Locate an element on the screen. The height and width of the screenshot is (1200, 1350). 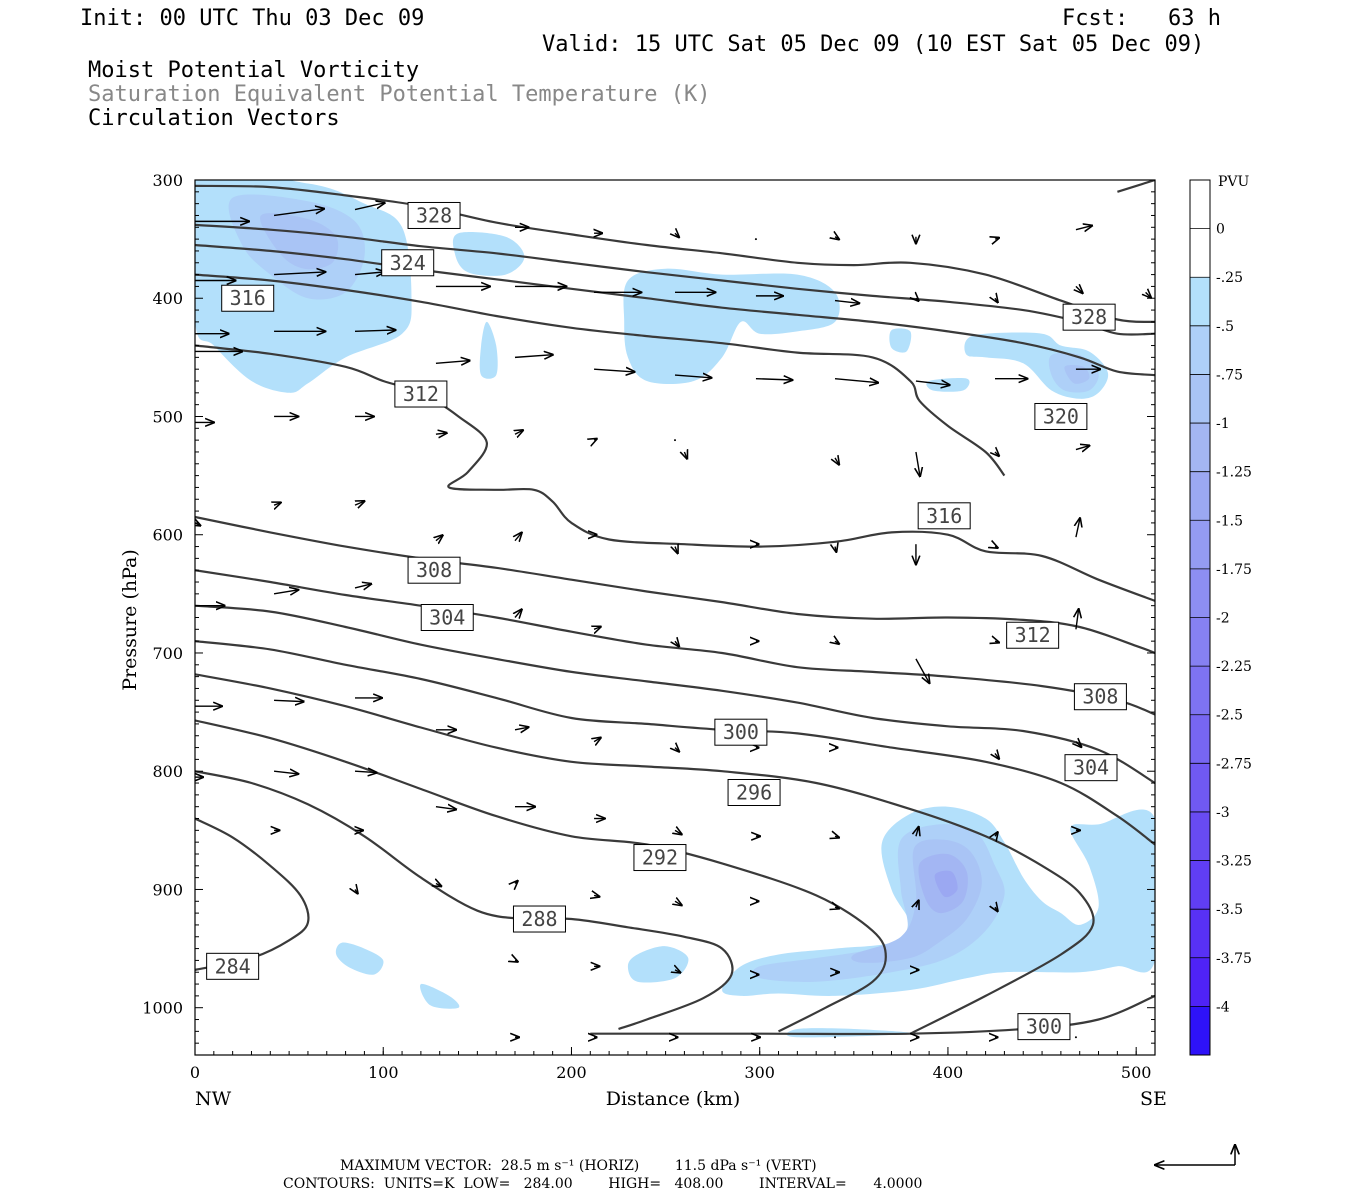
colorbar-label: 0 is located at coordinates (1220, 230).